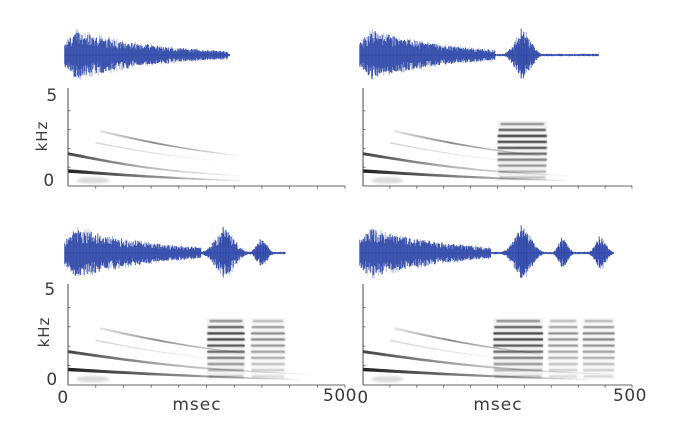 This screenshot has height=447, width=700. What do you see at coordinates (205, 109) in the screenshot?
I see `panel-top-left-plot` at bounding box center [205, 109].